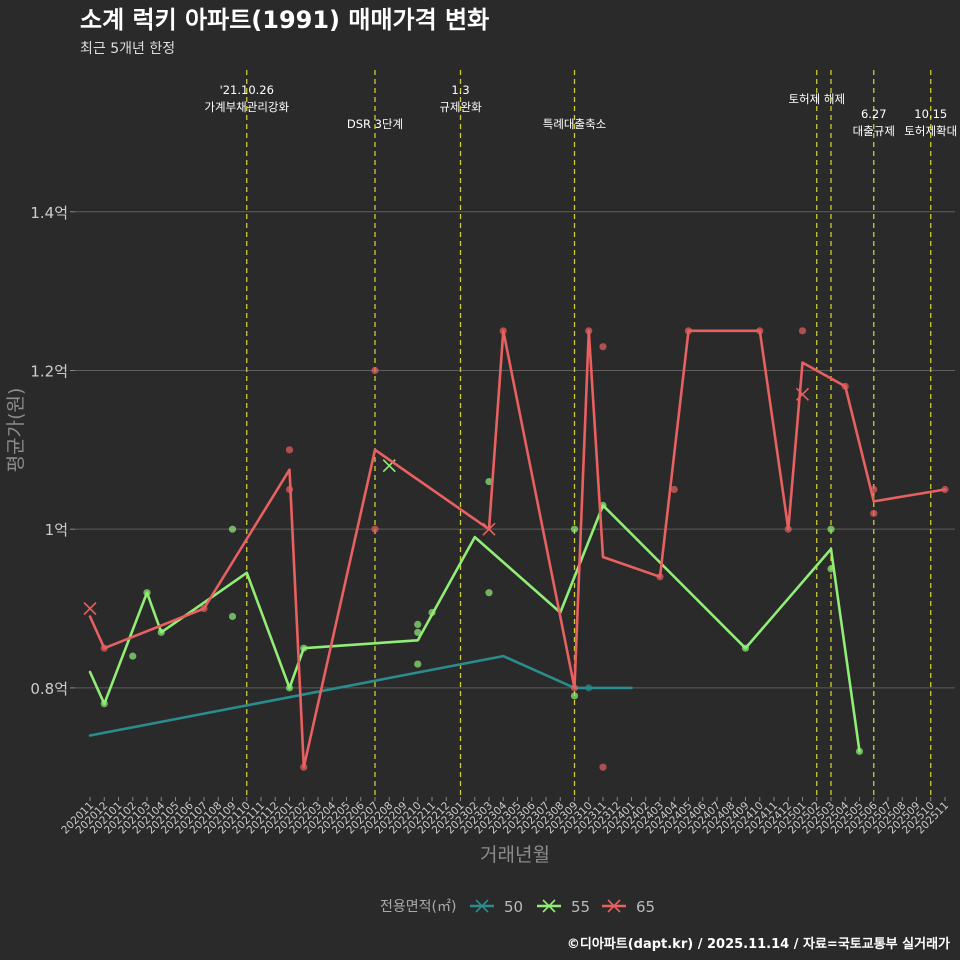 The width and height of the screenshot is (960, 960). Describe the element at coordinates (816, 99) in the screenshot. I see `event-label: 토허제 해제` at that location.